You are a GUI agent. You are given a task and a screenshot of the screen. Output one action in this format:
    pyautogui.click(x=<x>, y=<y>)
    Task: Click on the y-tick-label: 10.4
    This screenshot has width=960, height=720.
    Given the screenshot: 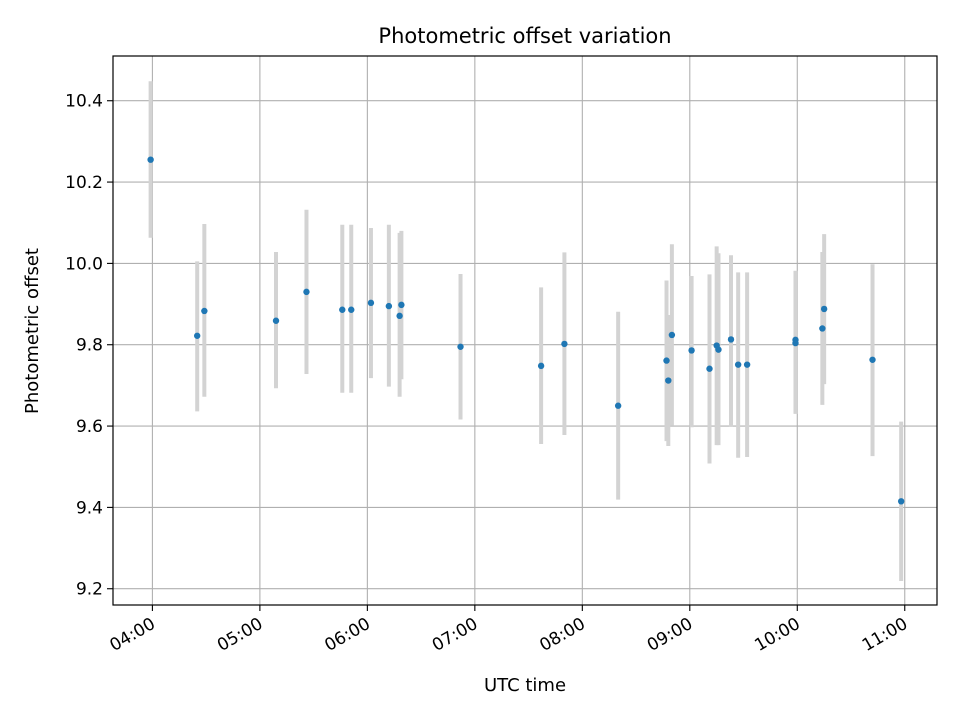 What is the action you would take?
    pyautogui.click(x=84, y=102)
    